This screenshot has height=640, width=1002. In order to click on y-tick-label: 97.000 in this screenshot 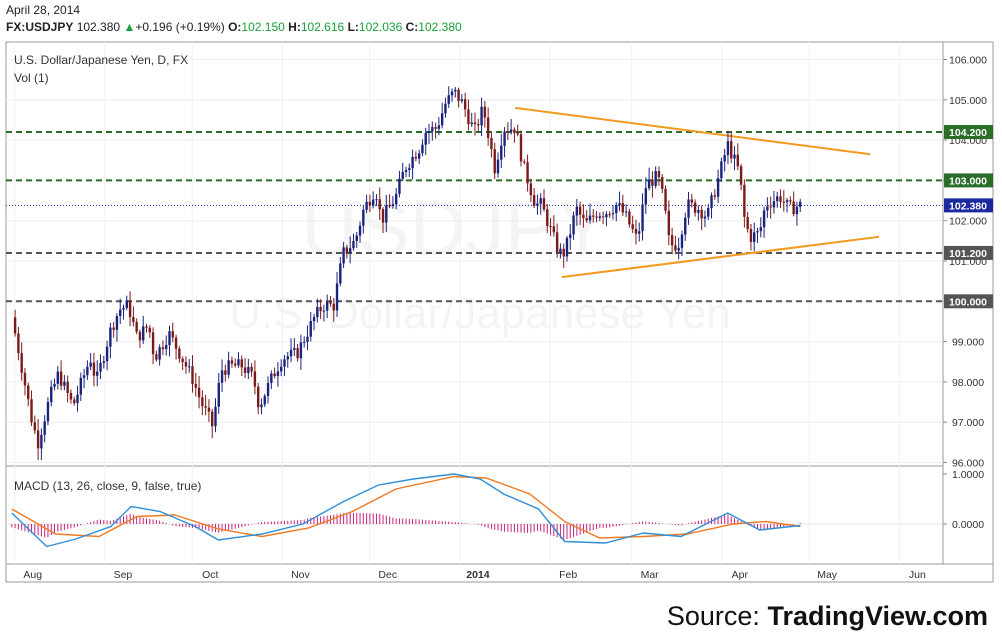, I will do `click(968, 423)`.